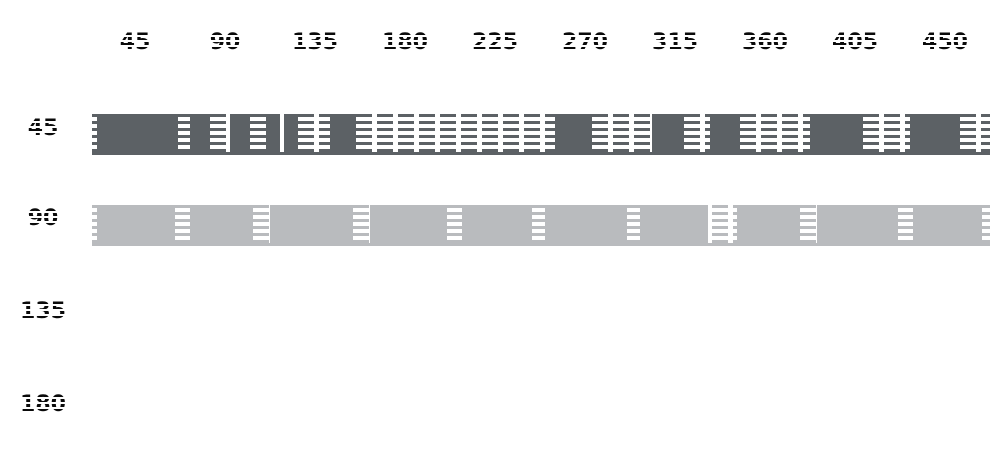  Describe the element at coordinates (43, 311) in the screenshot. I see `y-tick-label-135: 135` at that location.